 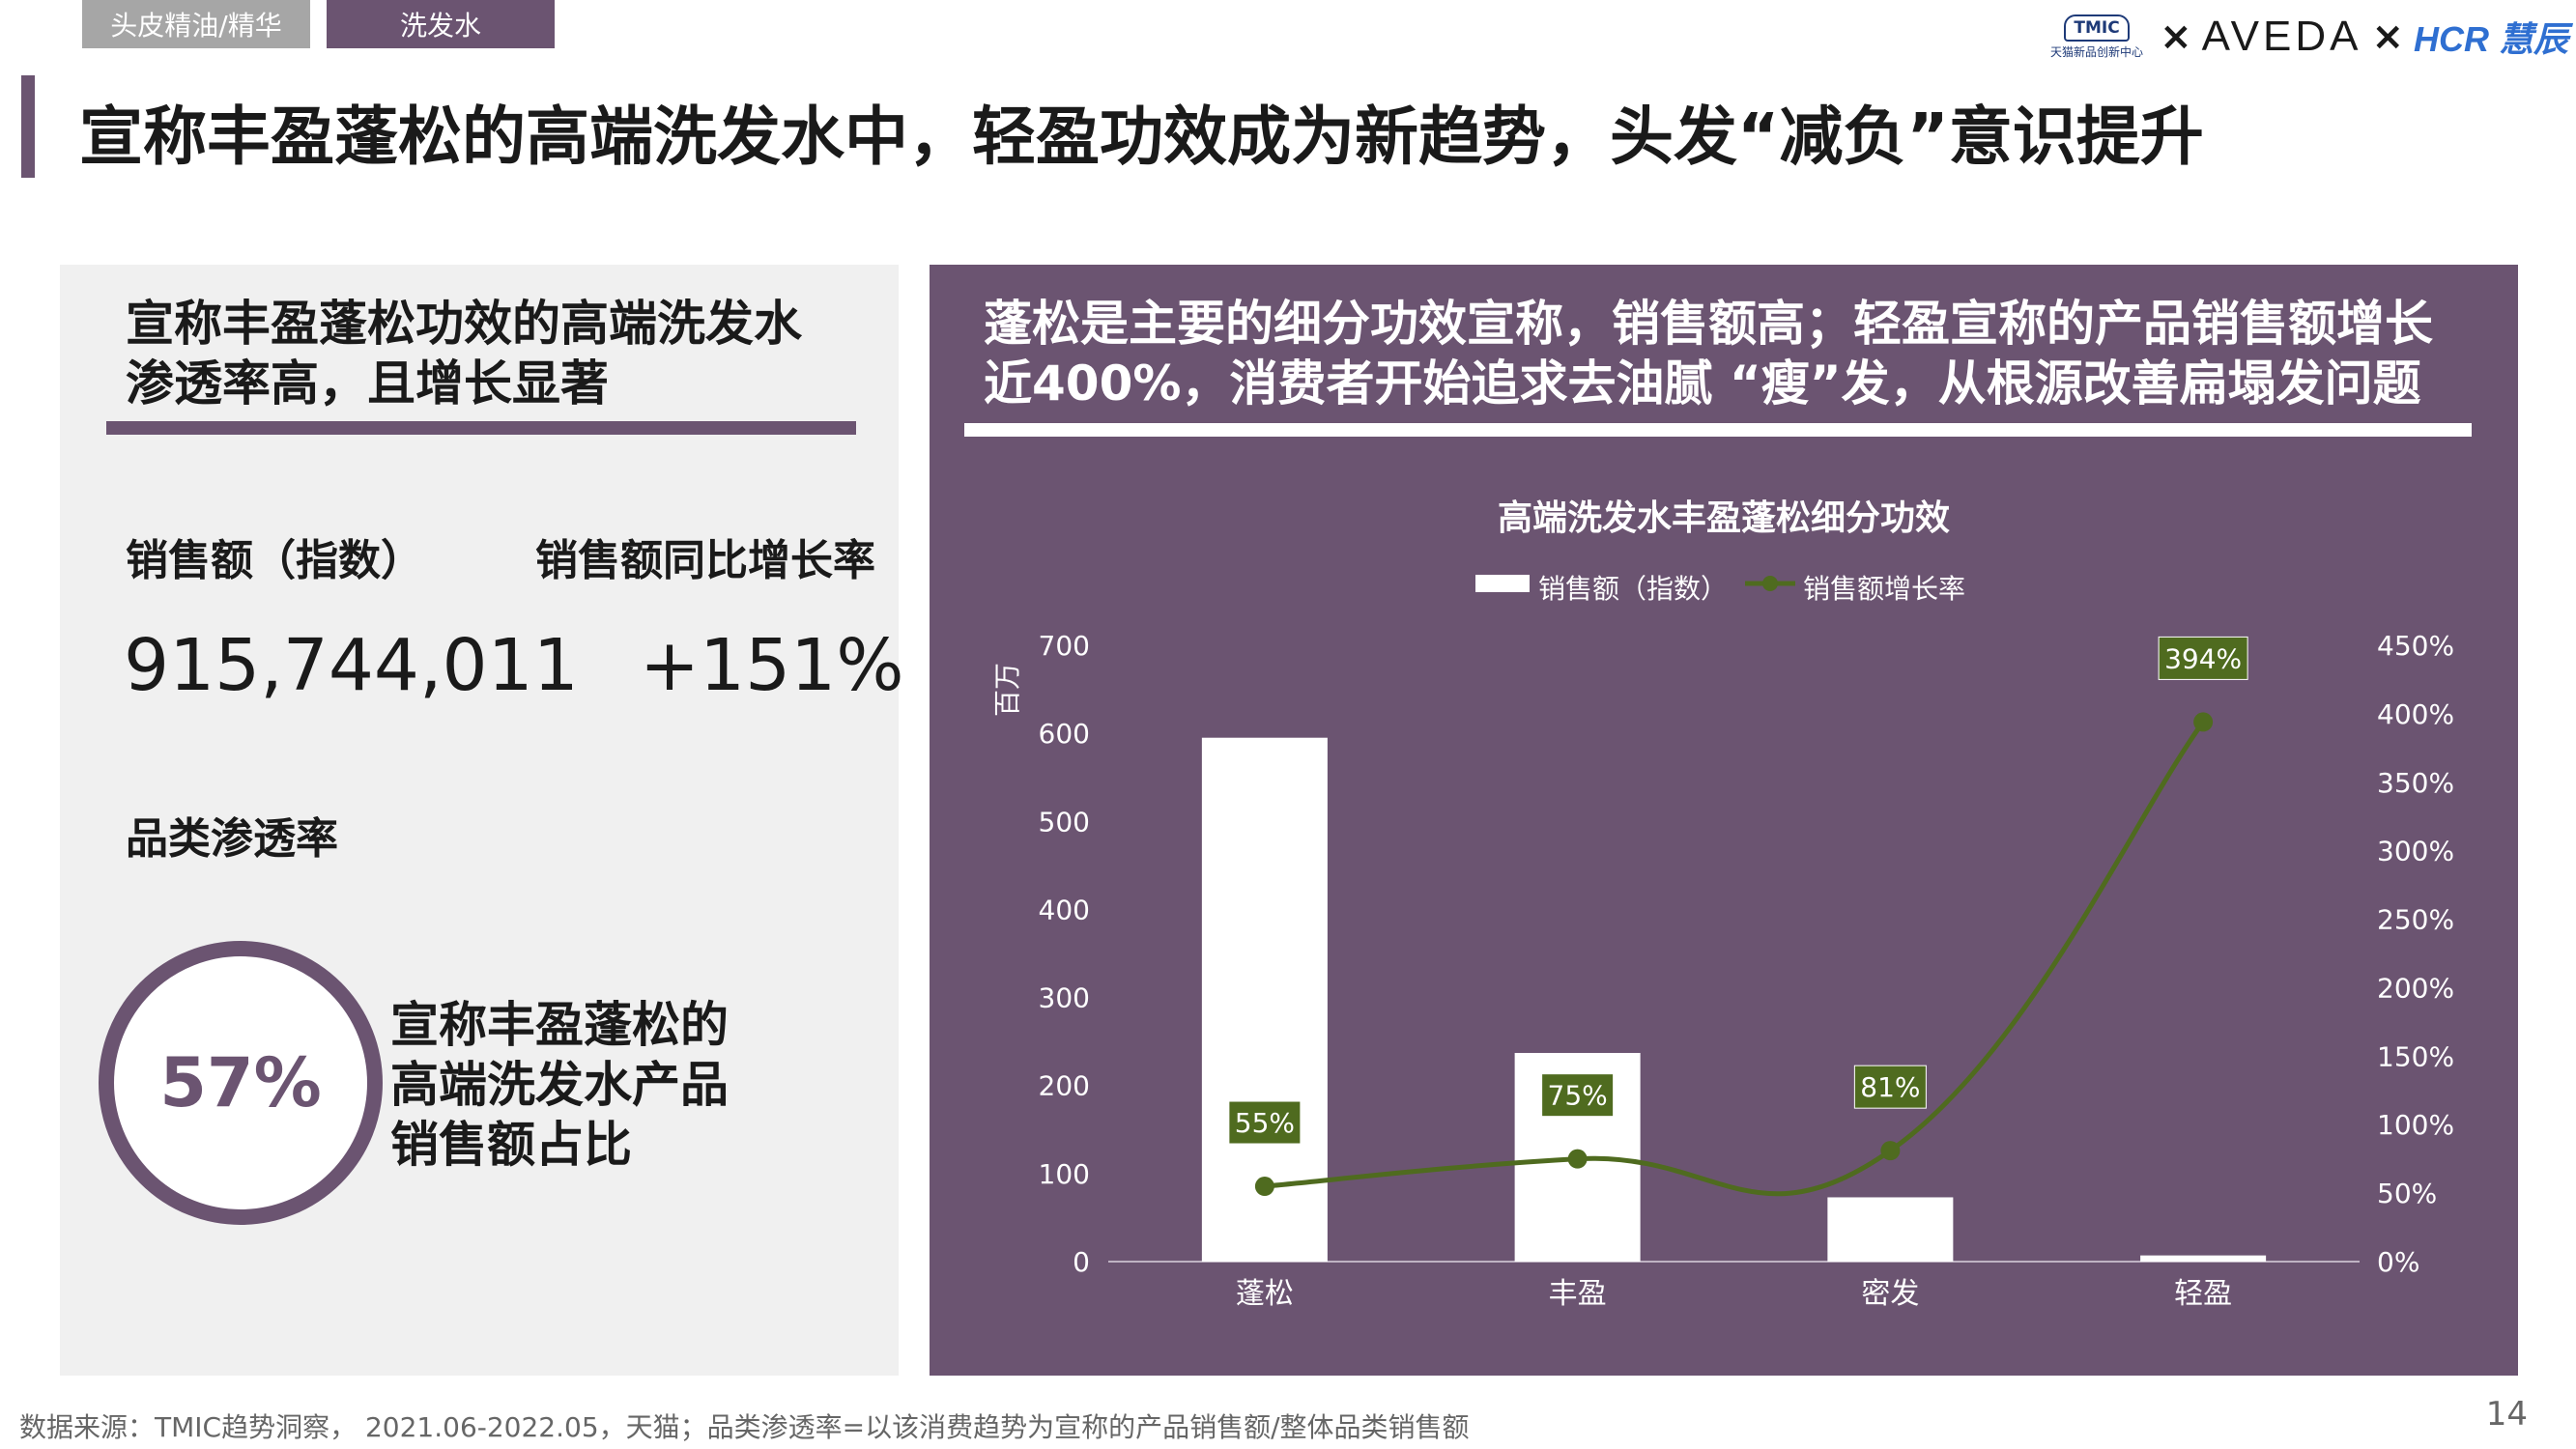 I want to click on tab-scalp-essence: 头皮精油/精华, so click(x=196, y=24).